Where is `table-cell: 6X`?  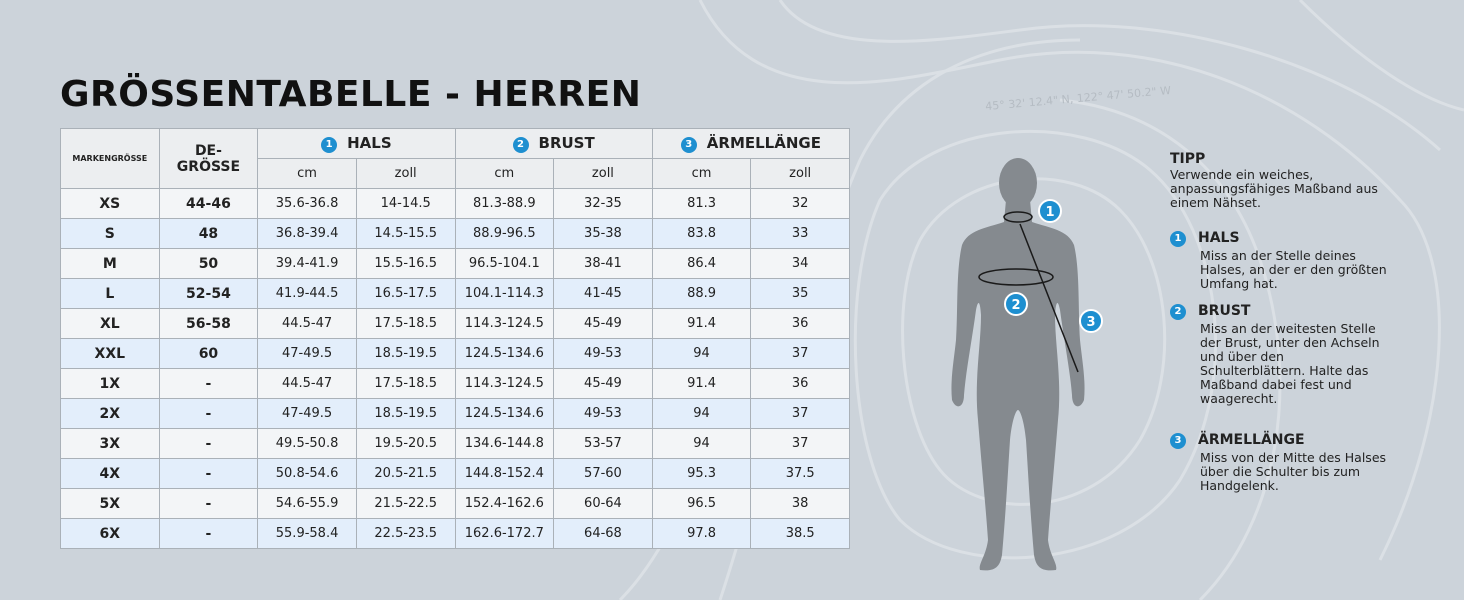
table-cell: 6X is located at coordinates (110, 533).